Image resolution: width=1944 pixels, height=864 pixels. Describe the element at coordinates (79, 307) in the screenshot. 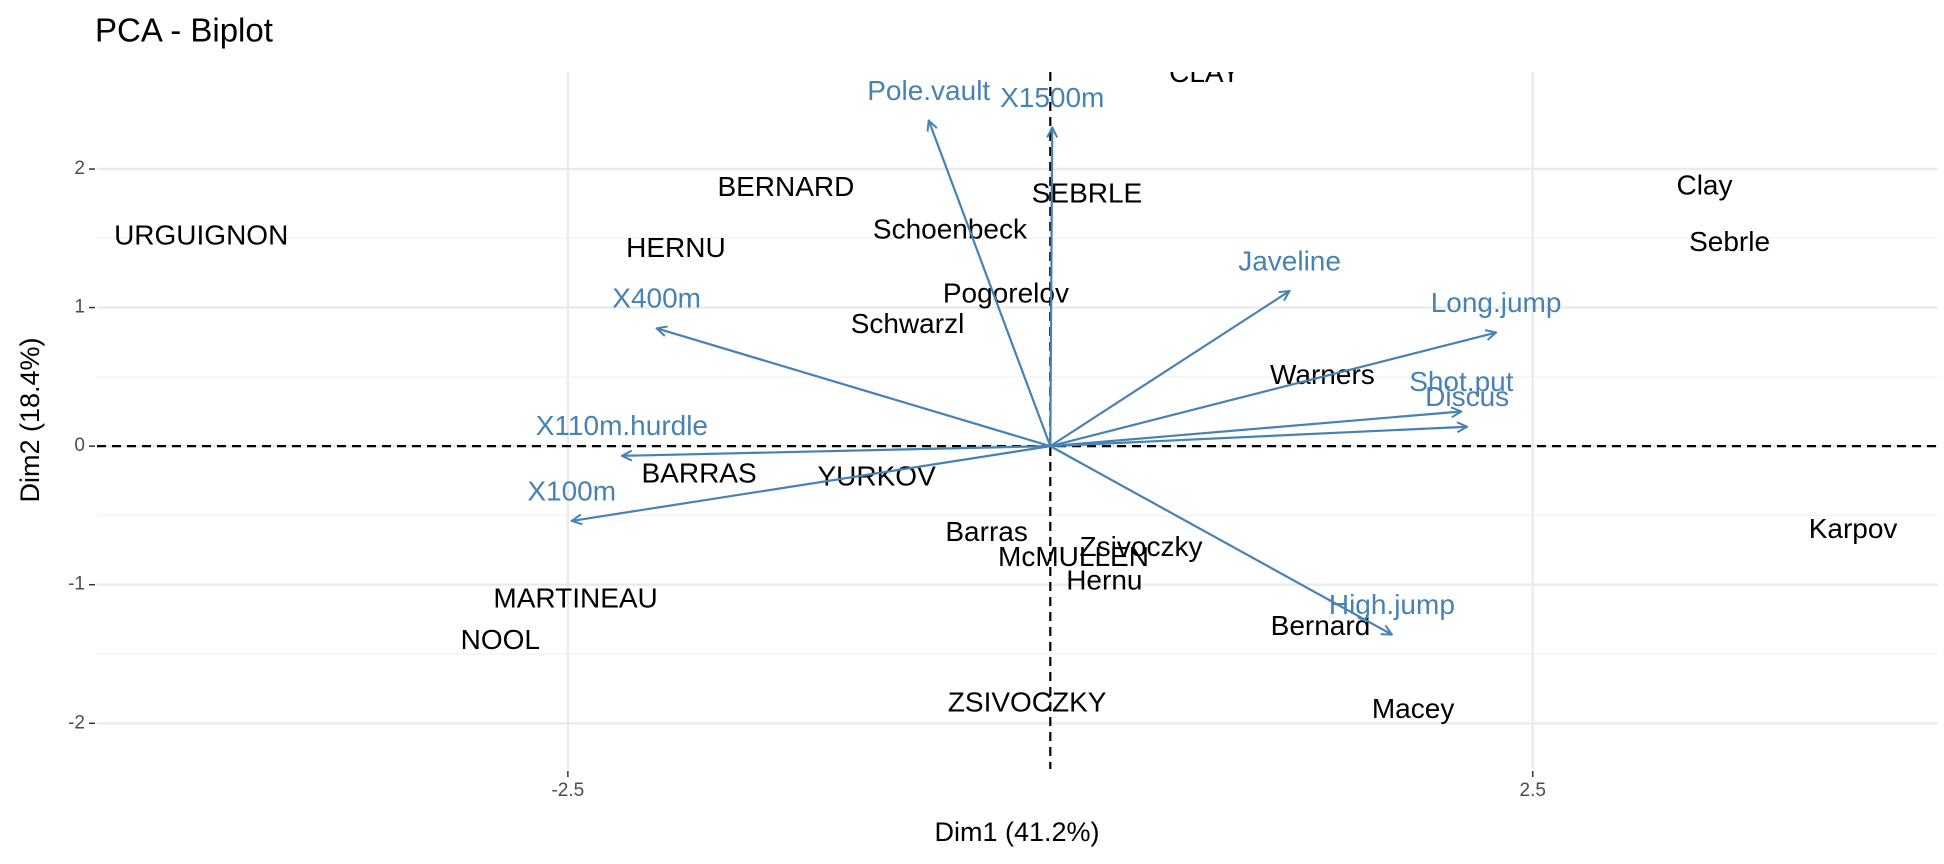

I see `y-tick-label: 1` at that location.